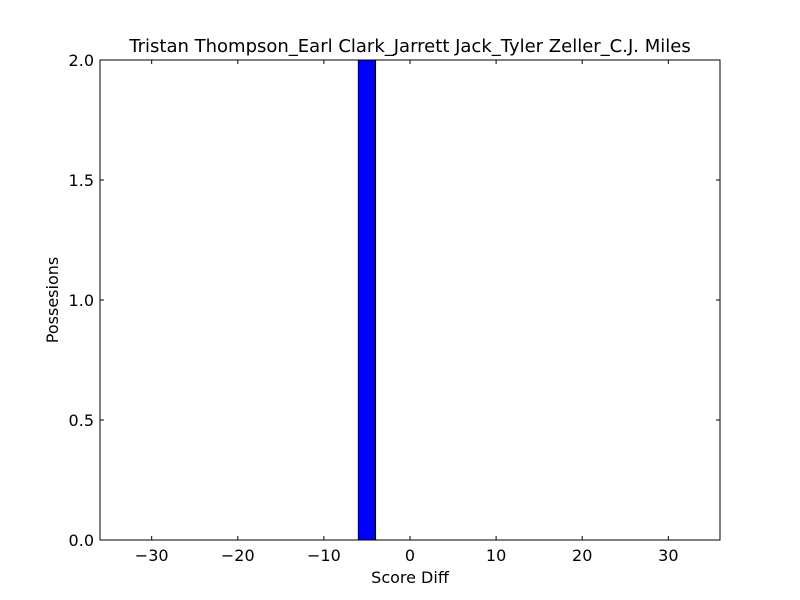 The image size is (800, 600). What do you see at coordinates (238, 555) in the screenshot?
I see `x-tick-label: −20` at bounding box center [238, 555].